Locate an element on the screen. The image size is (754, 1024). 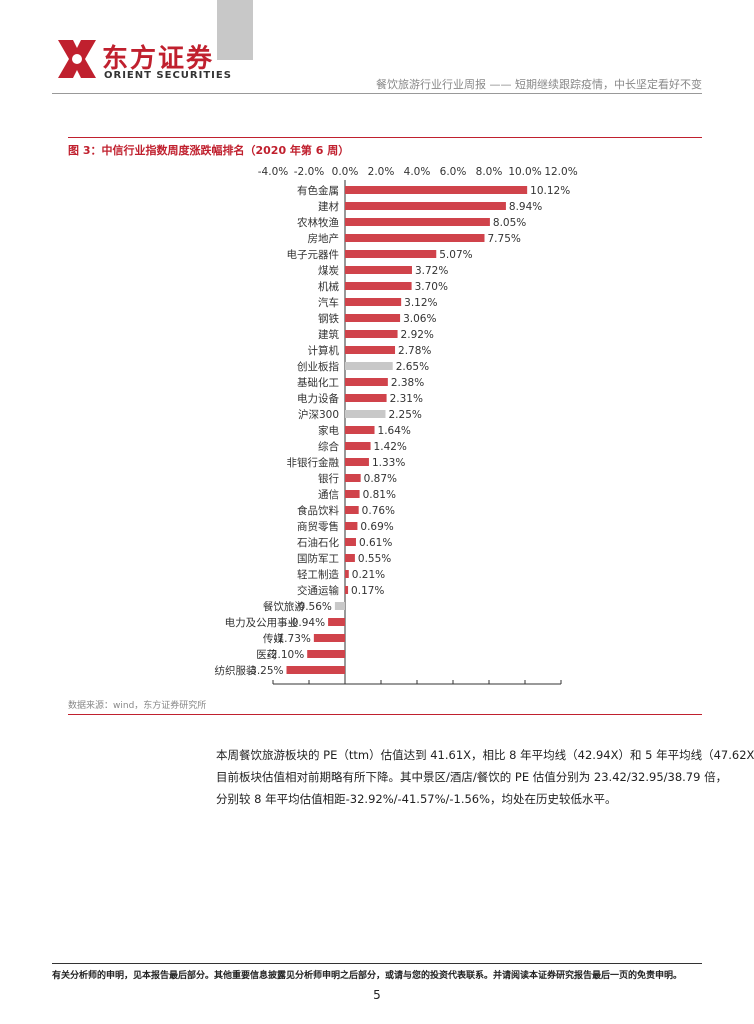
value-label: 3.70% is located at coordinates (431, 287).